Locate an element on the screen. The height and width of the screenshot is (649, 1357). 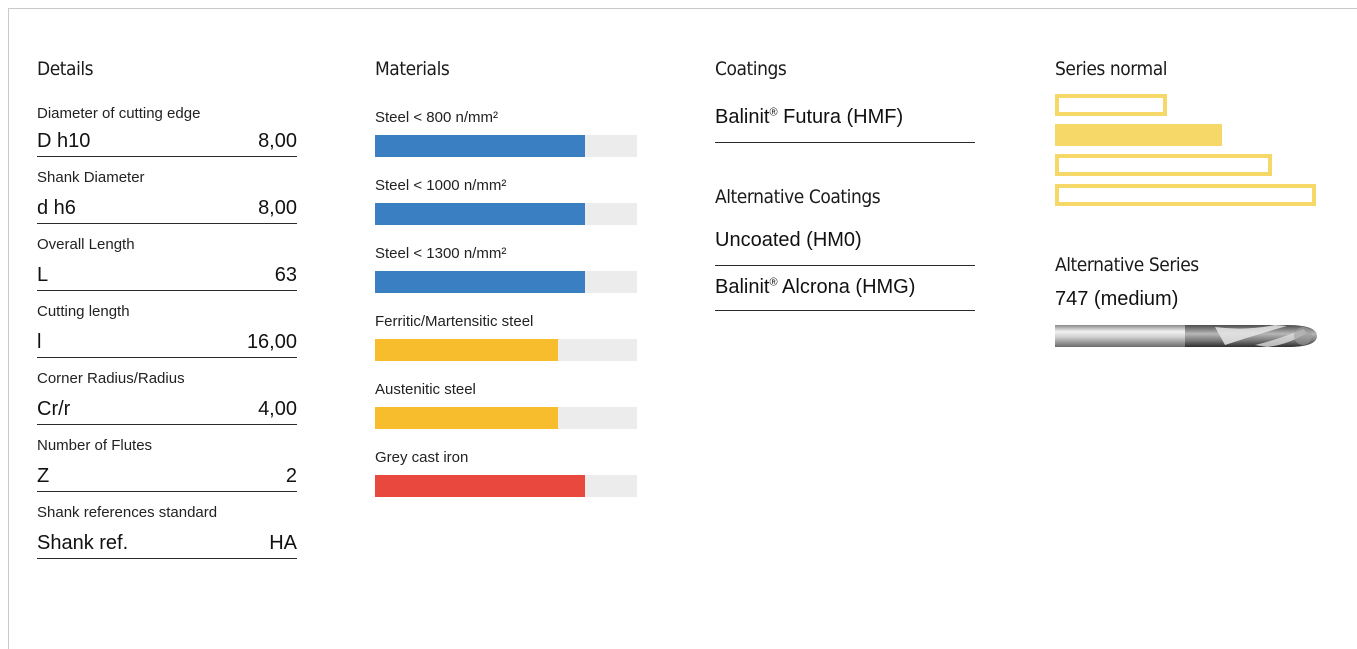
detail-symbol: l is located at coordinates (39, 342).